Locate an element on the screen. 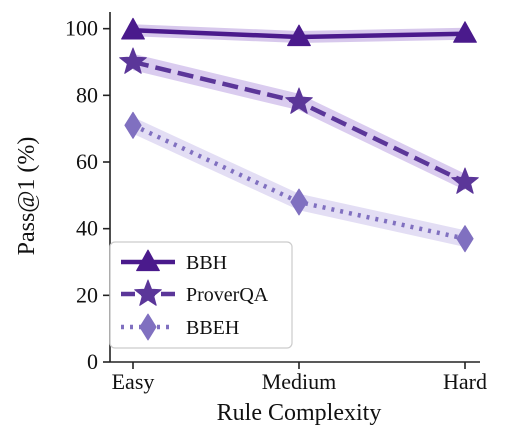 The image size is (510, 438). legend-label-bbh: BBH is located at coordinates (206, 263).